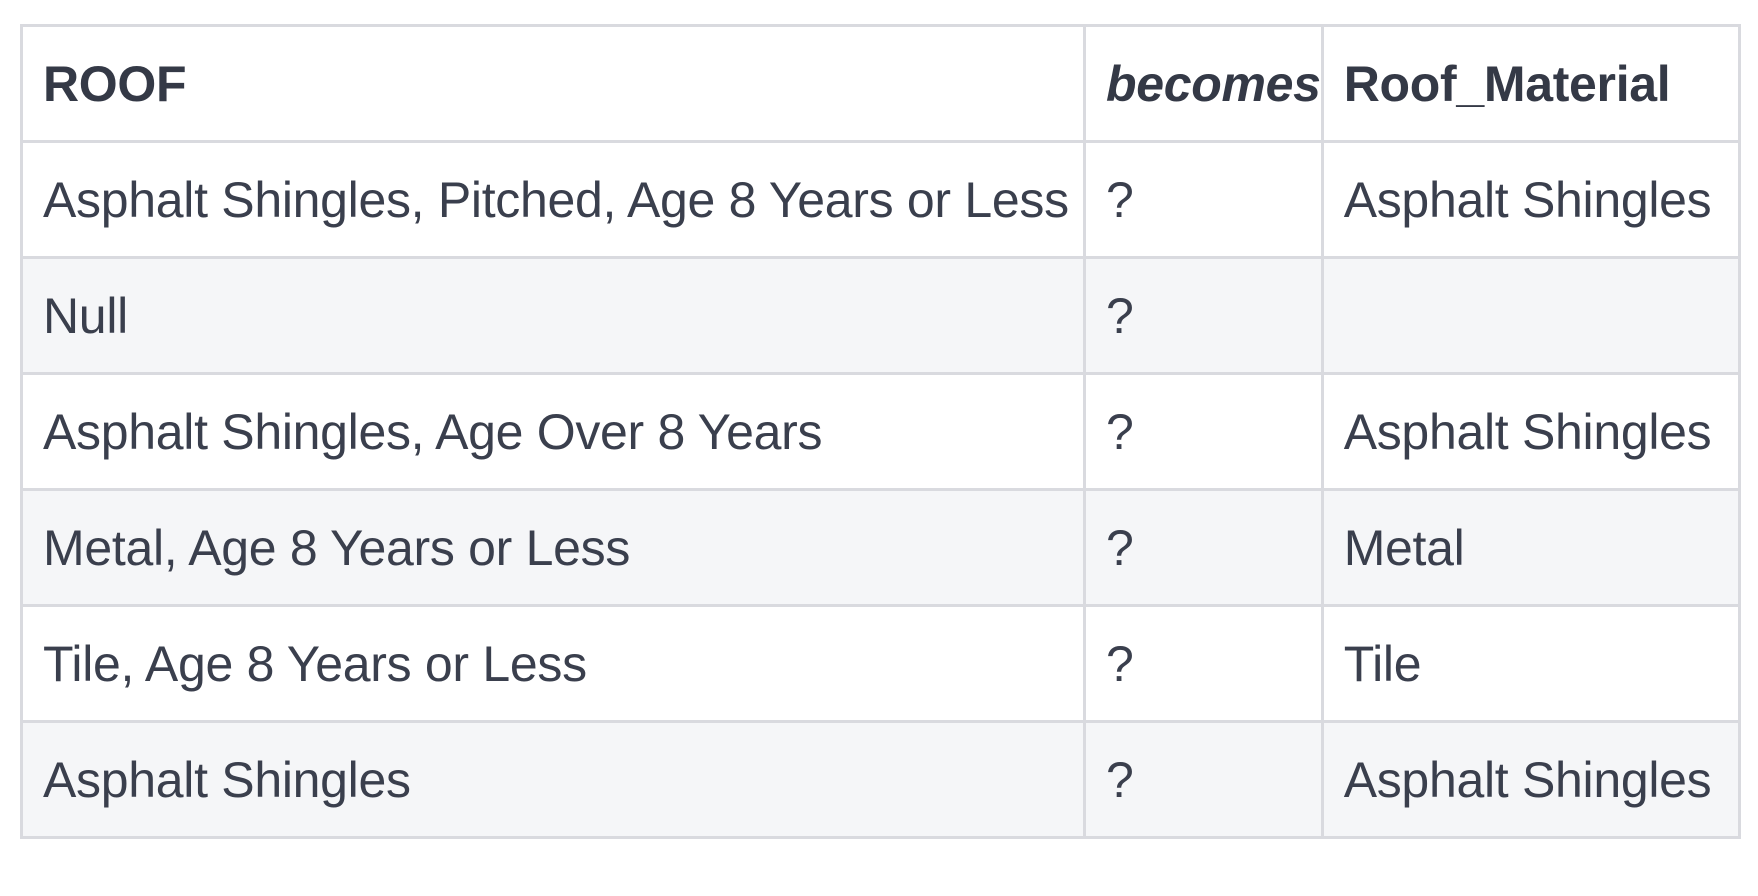 The height and width of the screenshot is (896, 1758). Describe the element at coordinates (1530, 83) in the screenshot. I see `header-roof-material: Roof_Material` at that location.